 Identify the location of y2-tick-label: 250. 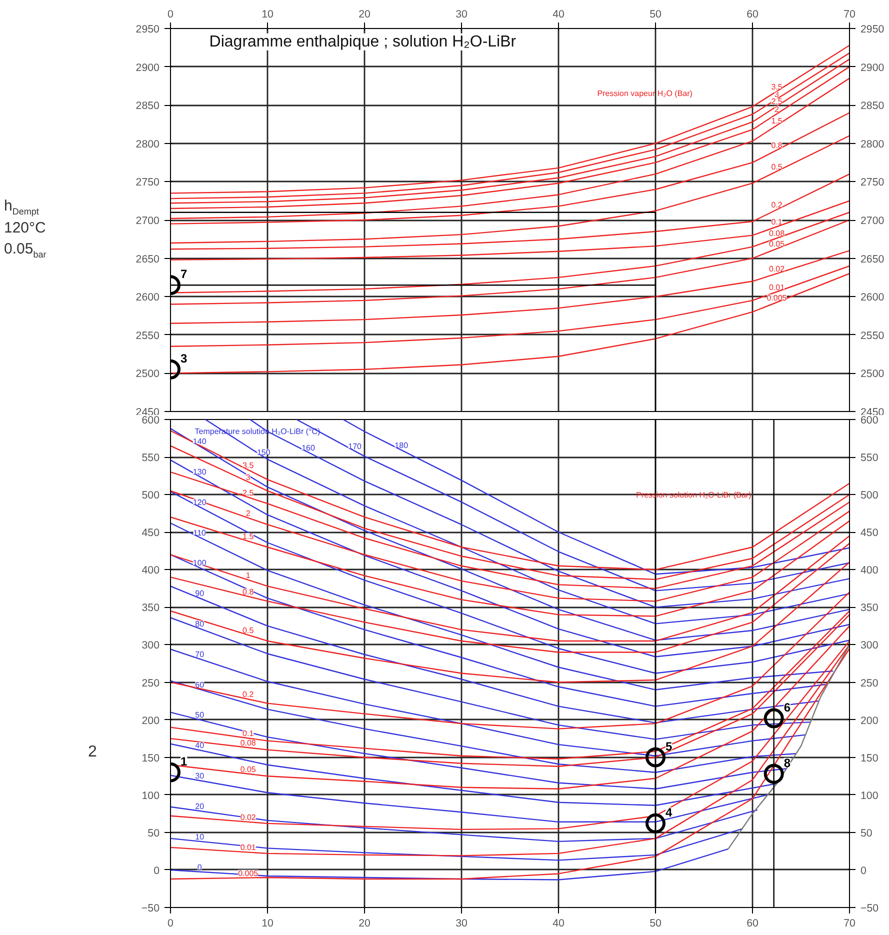
(869, 683).